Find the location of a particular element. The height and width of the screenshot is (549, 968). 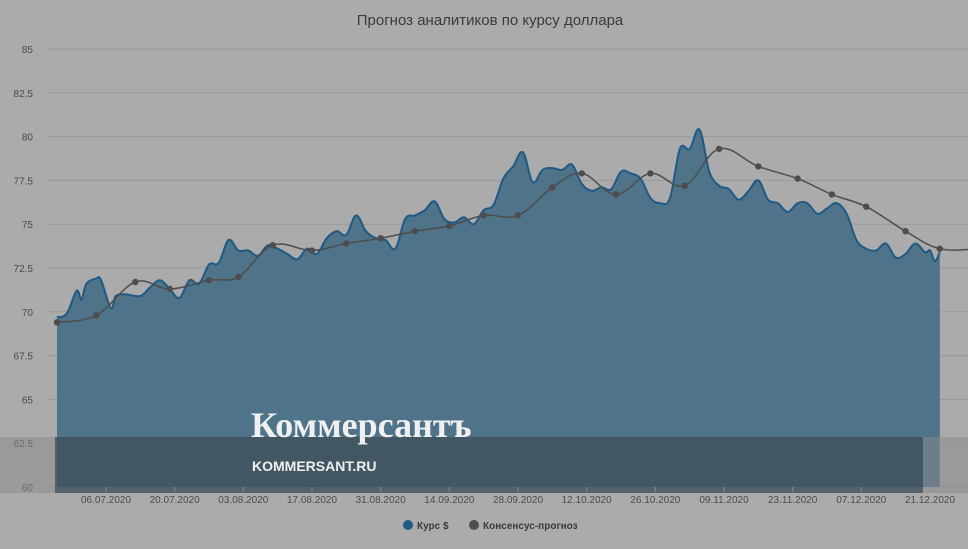

legend: Курс $ Консенсус-прогноз is located at coordinates (490, 526).